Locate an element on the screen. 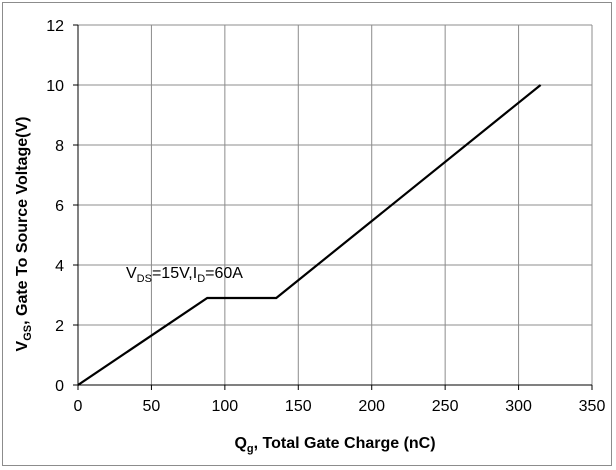 Image resolution: width=616 pixels, height=470 pixels. x-tick-label: 350 is located at coordinates (592, 406).